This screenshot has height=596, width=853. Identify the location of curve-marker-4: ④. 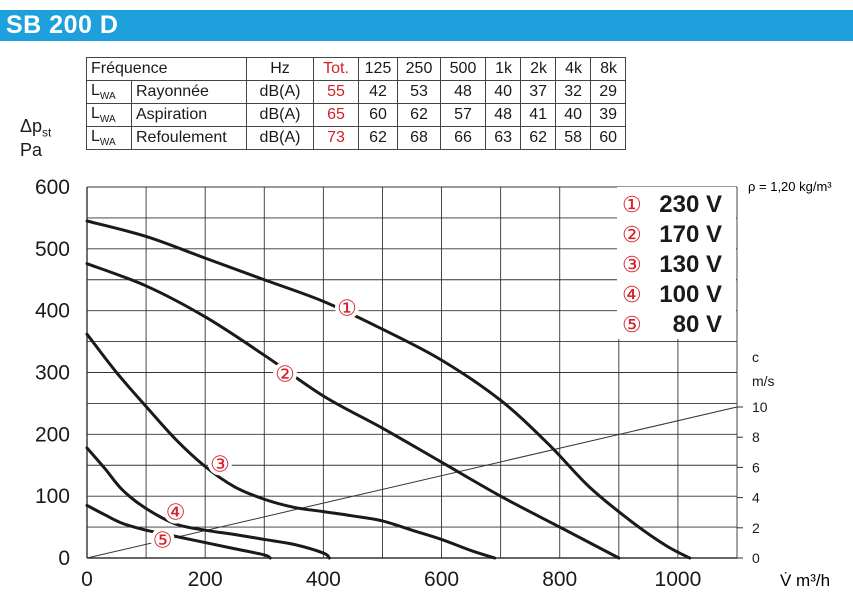
(176, 512).